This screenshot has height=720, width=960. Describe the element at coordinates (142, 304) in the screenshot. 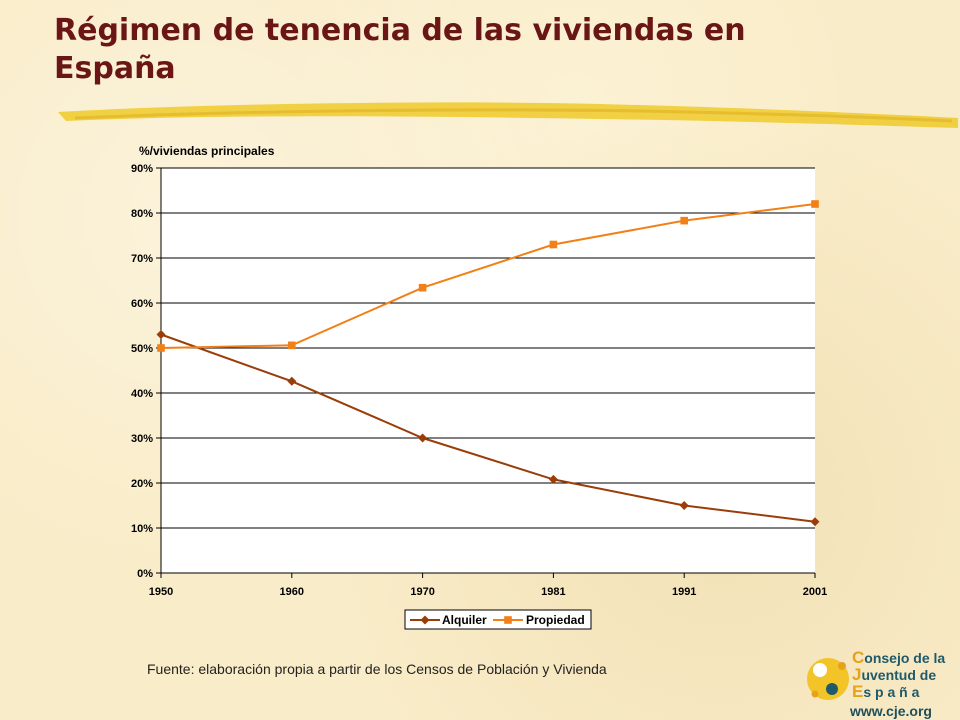

I see `y-tick-label: 60%` at that location.